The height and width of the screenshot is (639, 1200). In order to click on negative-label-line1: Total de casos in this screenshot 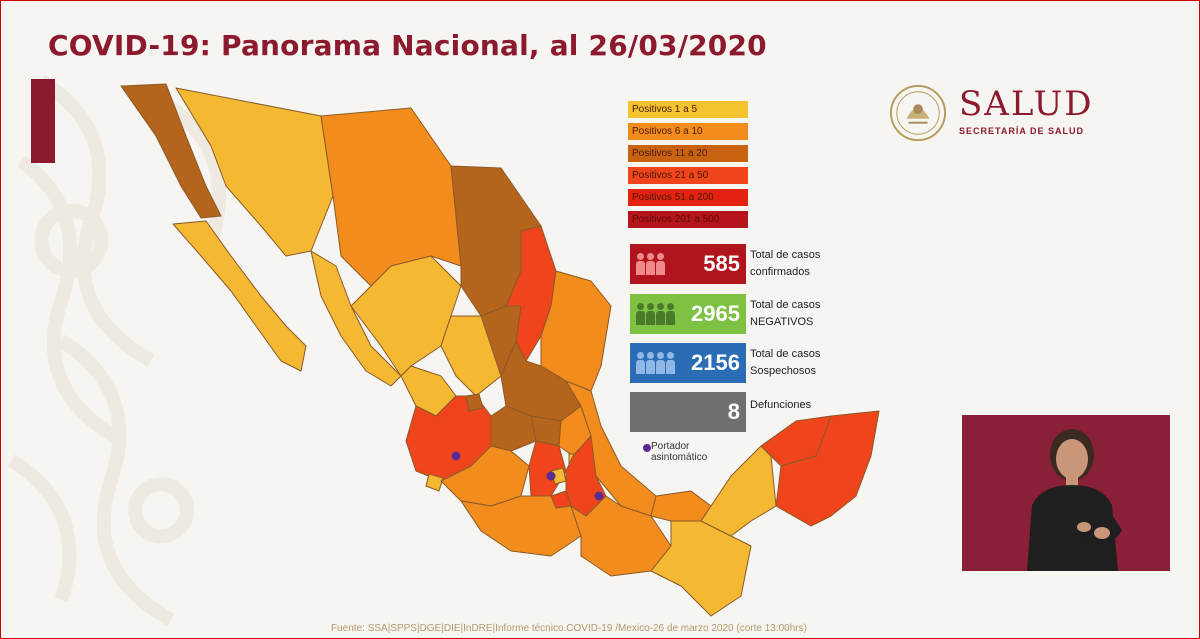, I will do `click(785, 305)`.